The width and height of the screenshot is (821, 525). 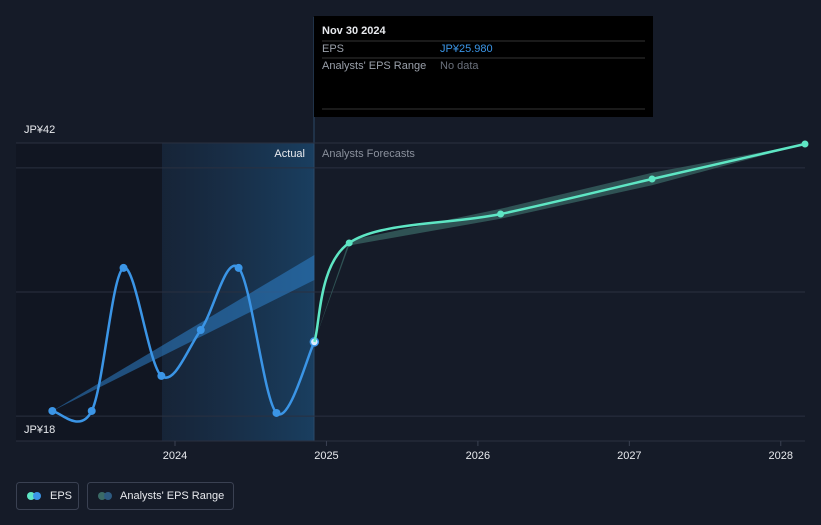 What do you see at coordinates (459, 66) in the screenshot?
I see `tooltip-value: No data` at bounding box center [459, 66].